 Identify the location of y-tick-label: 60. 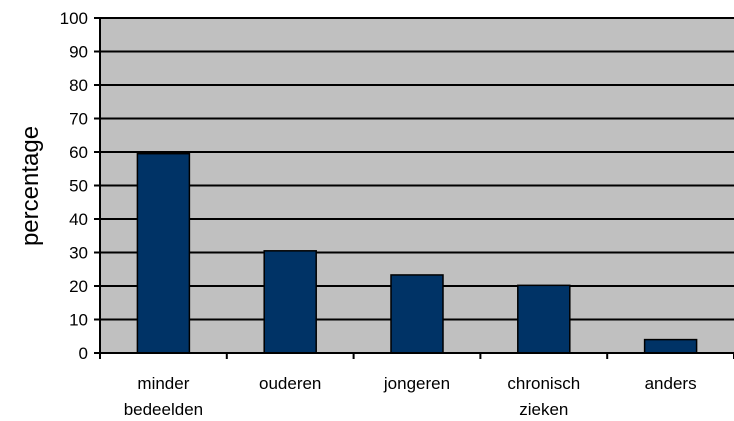
(78, 152).